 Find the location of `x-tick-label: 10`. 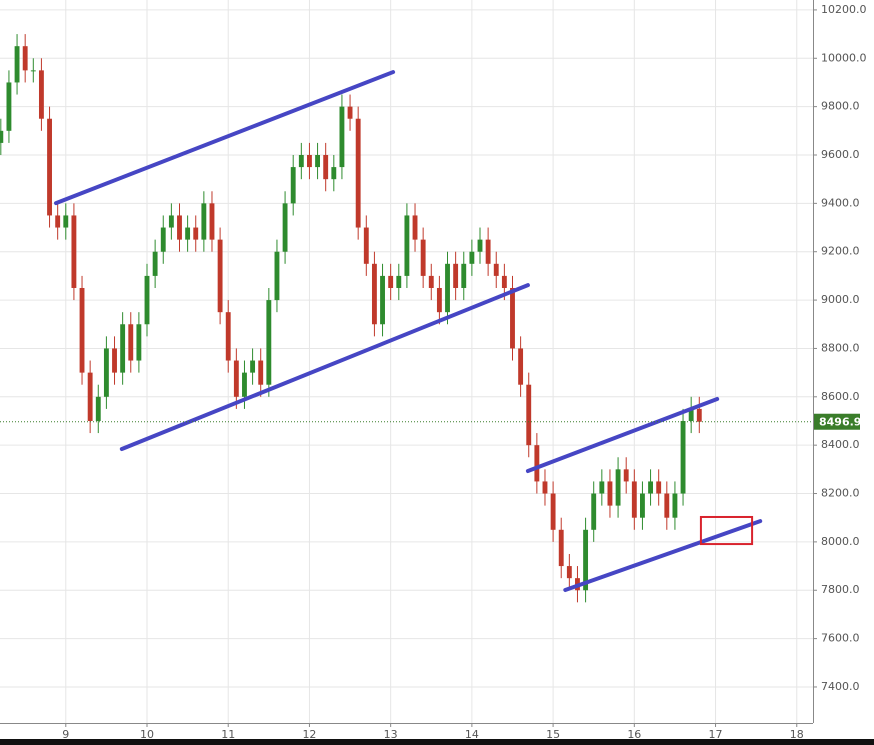

x-tick-label: 10 is located at coordinates (147, 734).